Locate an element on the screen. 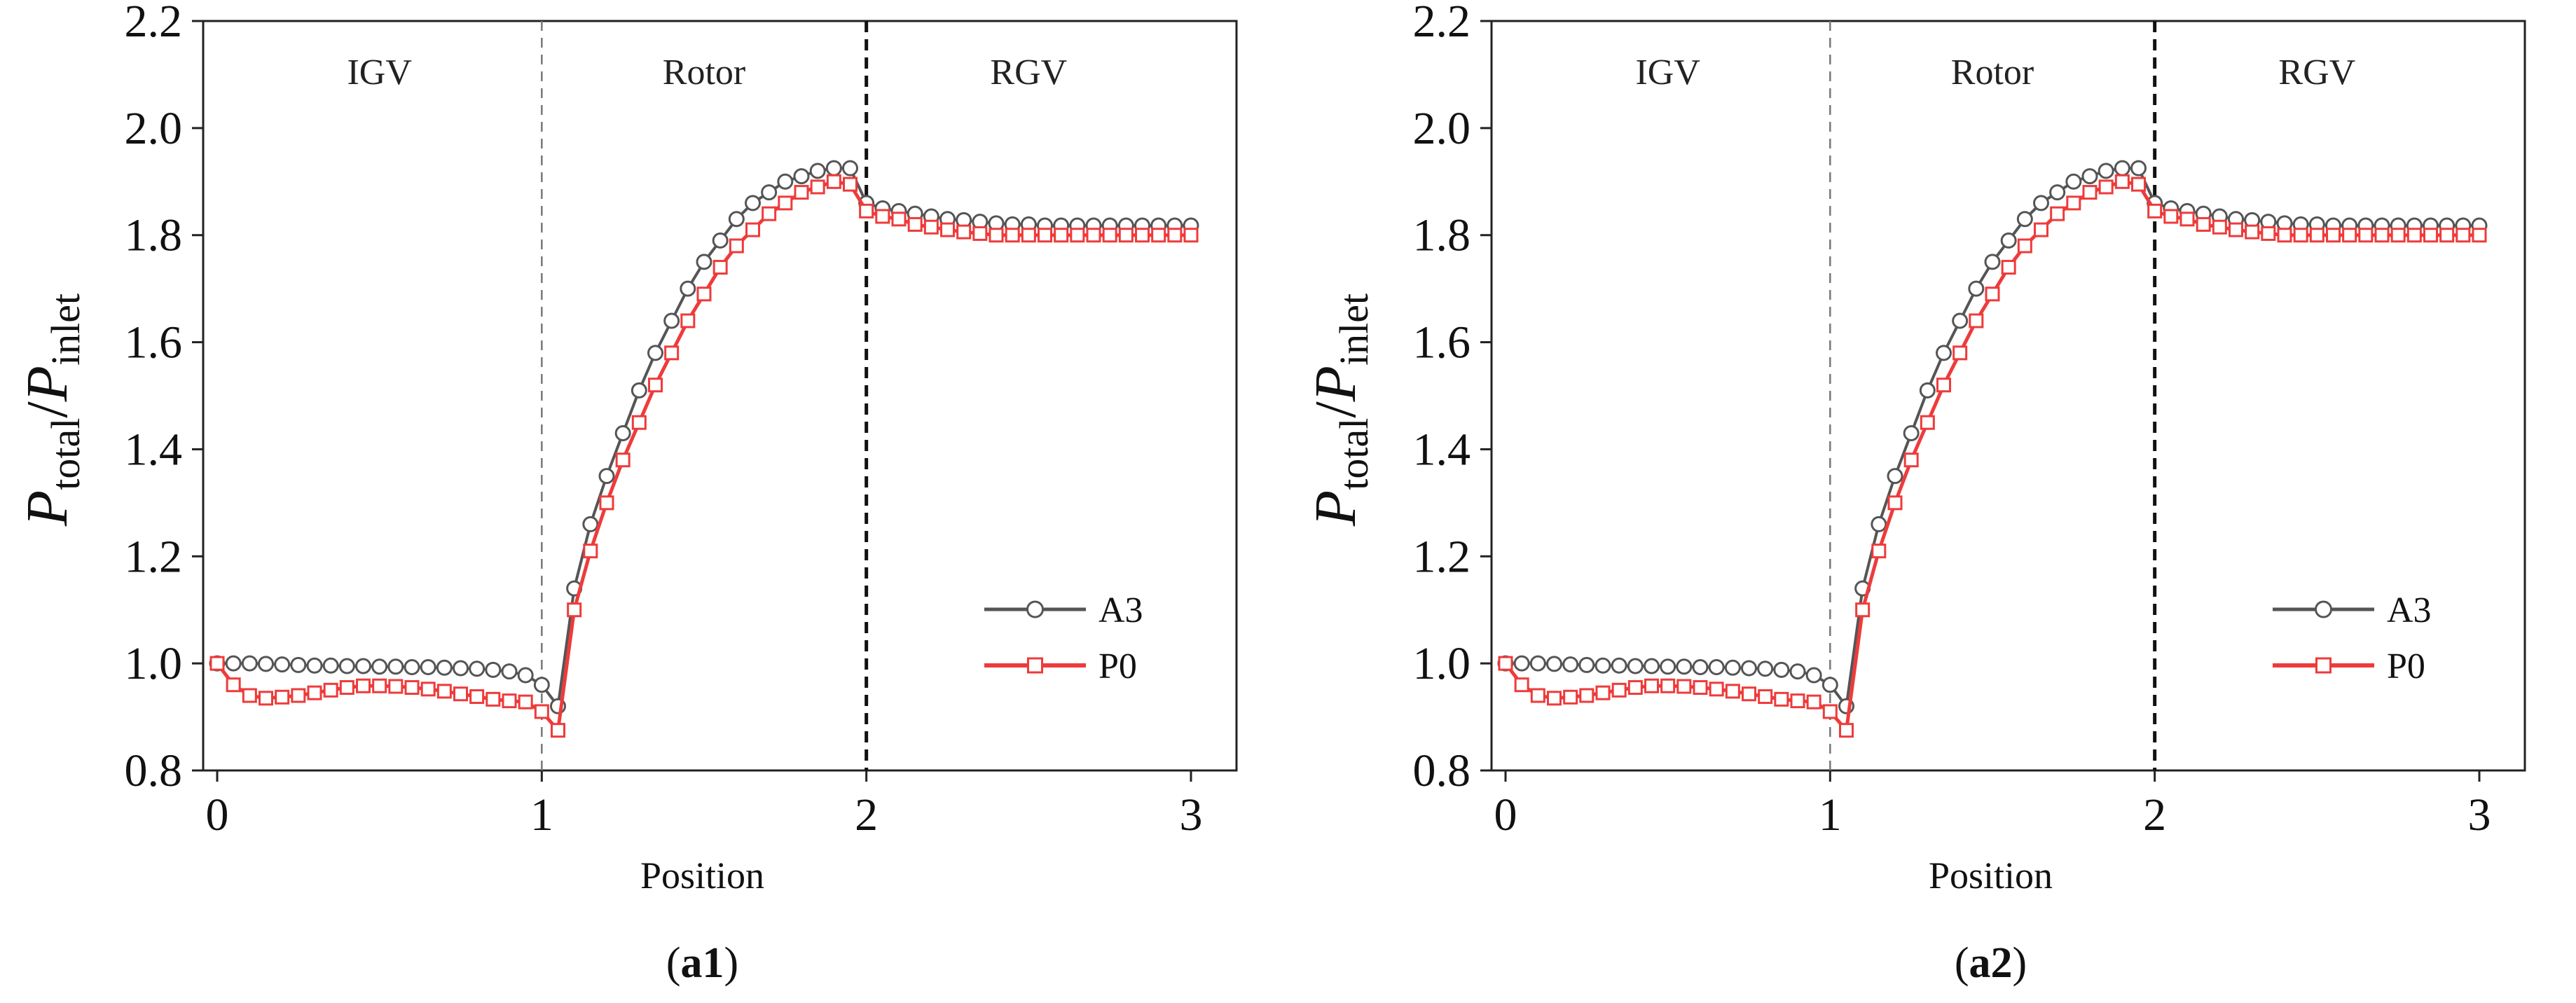  y-tick-label: 1.2 is located at coordinates (1442, 556).